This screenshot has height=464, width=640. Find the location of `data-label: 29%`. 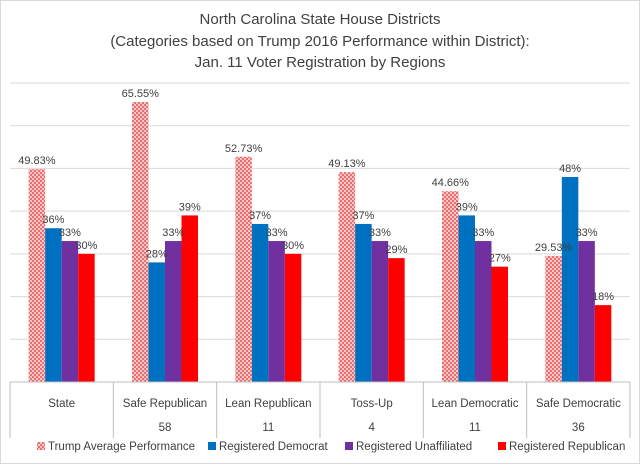

data-label: 29% is located at coordinates (396, 250).